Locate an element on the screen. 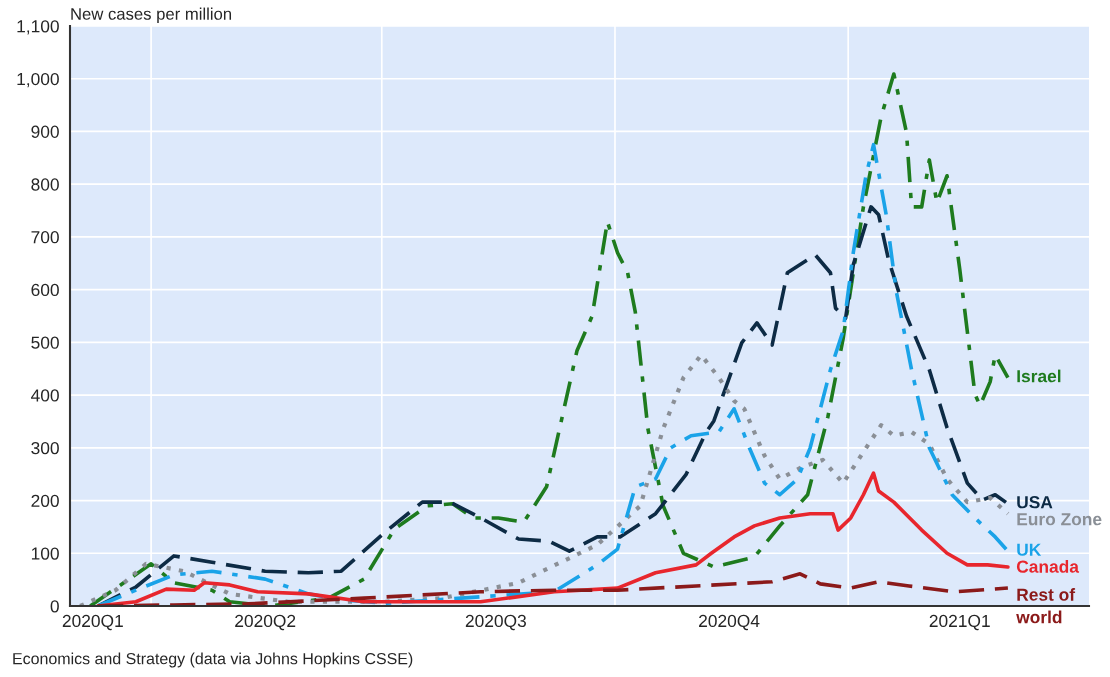 The height and width of the screenshot is (677, 1110). series-label: Canada is located at coordinates (1048, 566).